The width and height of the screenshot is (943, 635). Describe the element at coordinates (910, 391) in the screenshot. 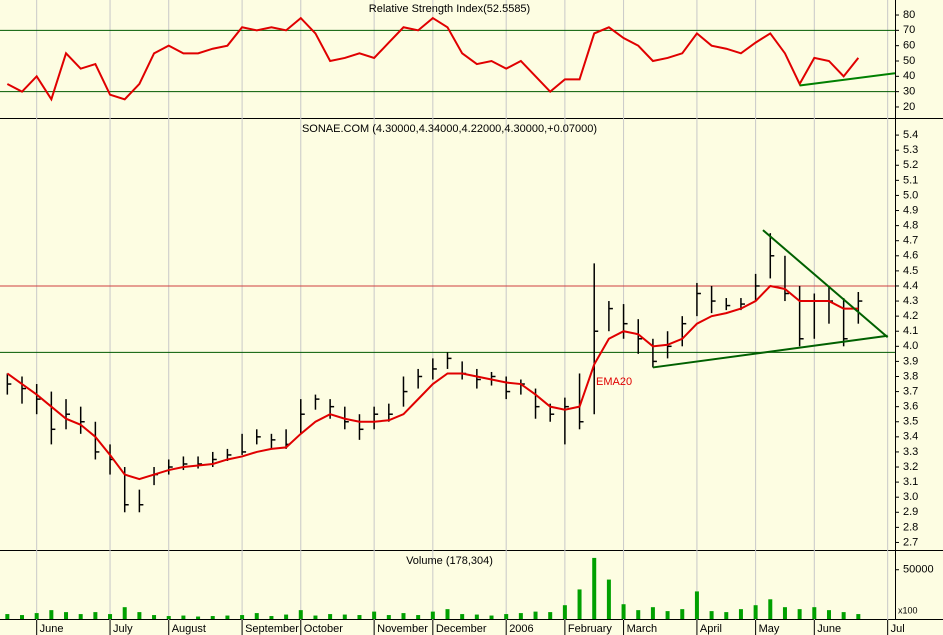

I see `y-tick-label: 3.7` at that location.